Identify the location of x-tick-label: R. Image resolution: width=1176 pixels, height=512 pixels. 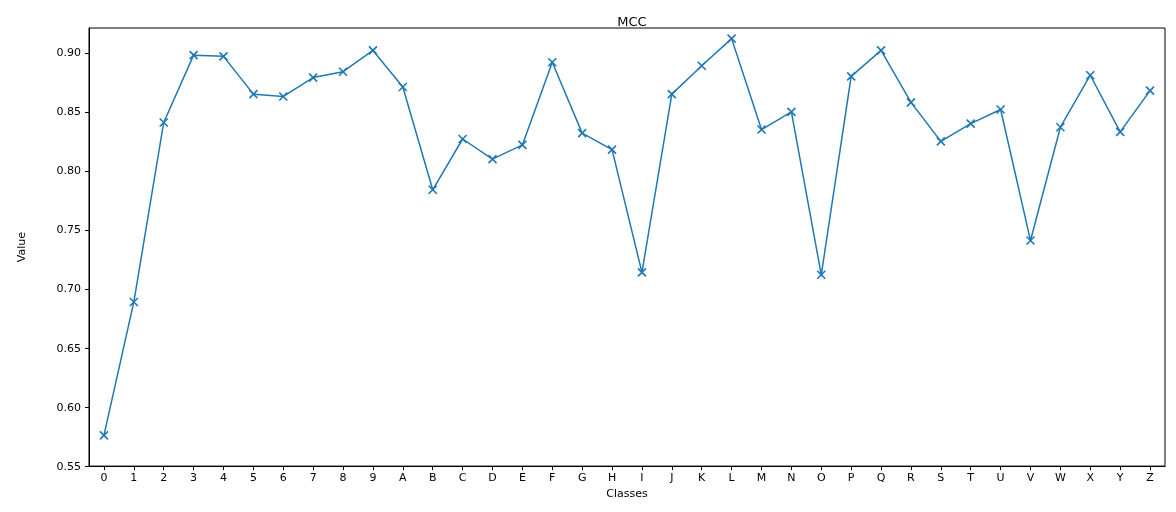
(911, 478).